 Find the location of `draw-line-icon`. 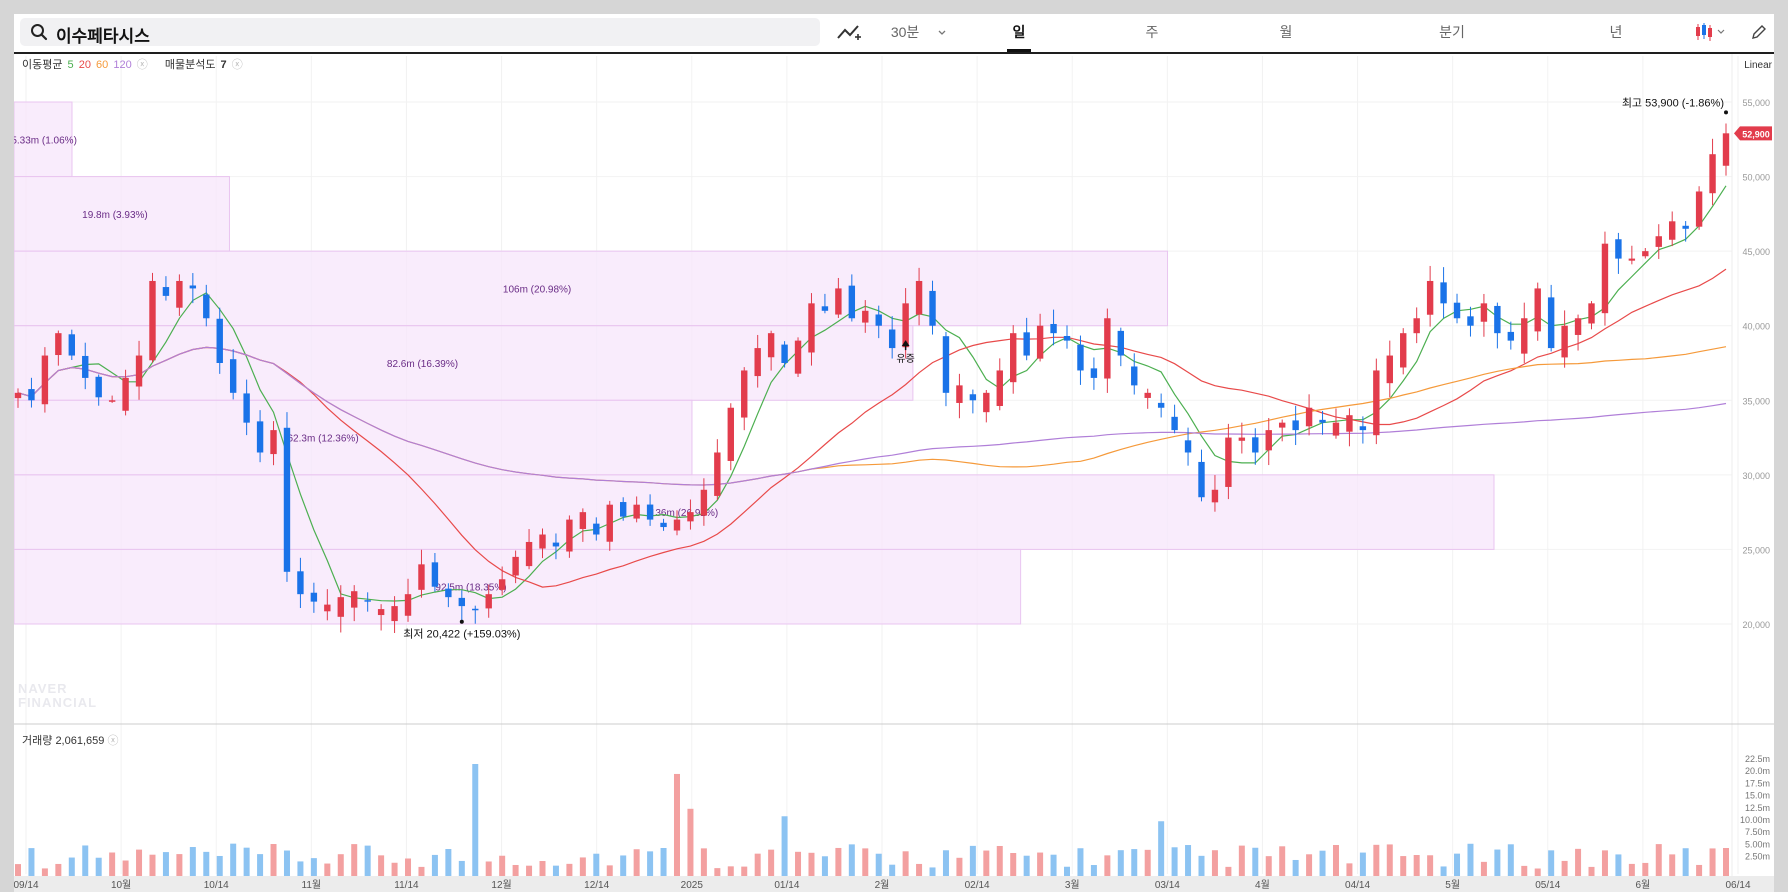

draw-line-icon is located at coordinates (849, 33).